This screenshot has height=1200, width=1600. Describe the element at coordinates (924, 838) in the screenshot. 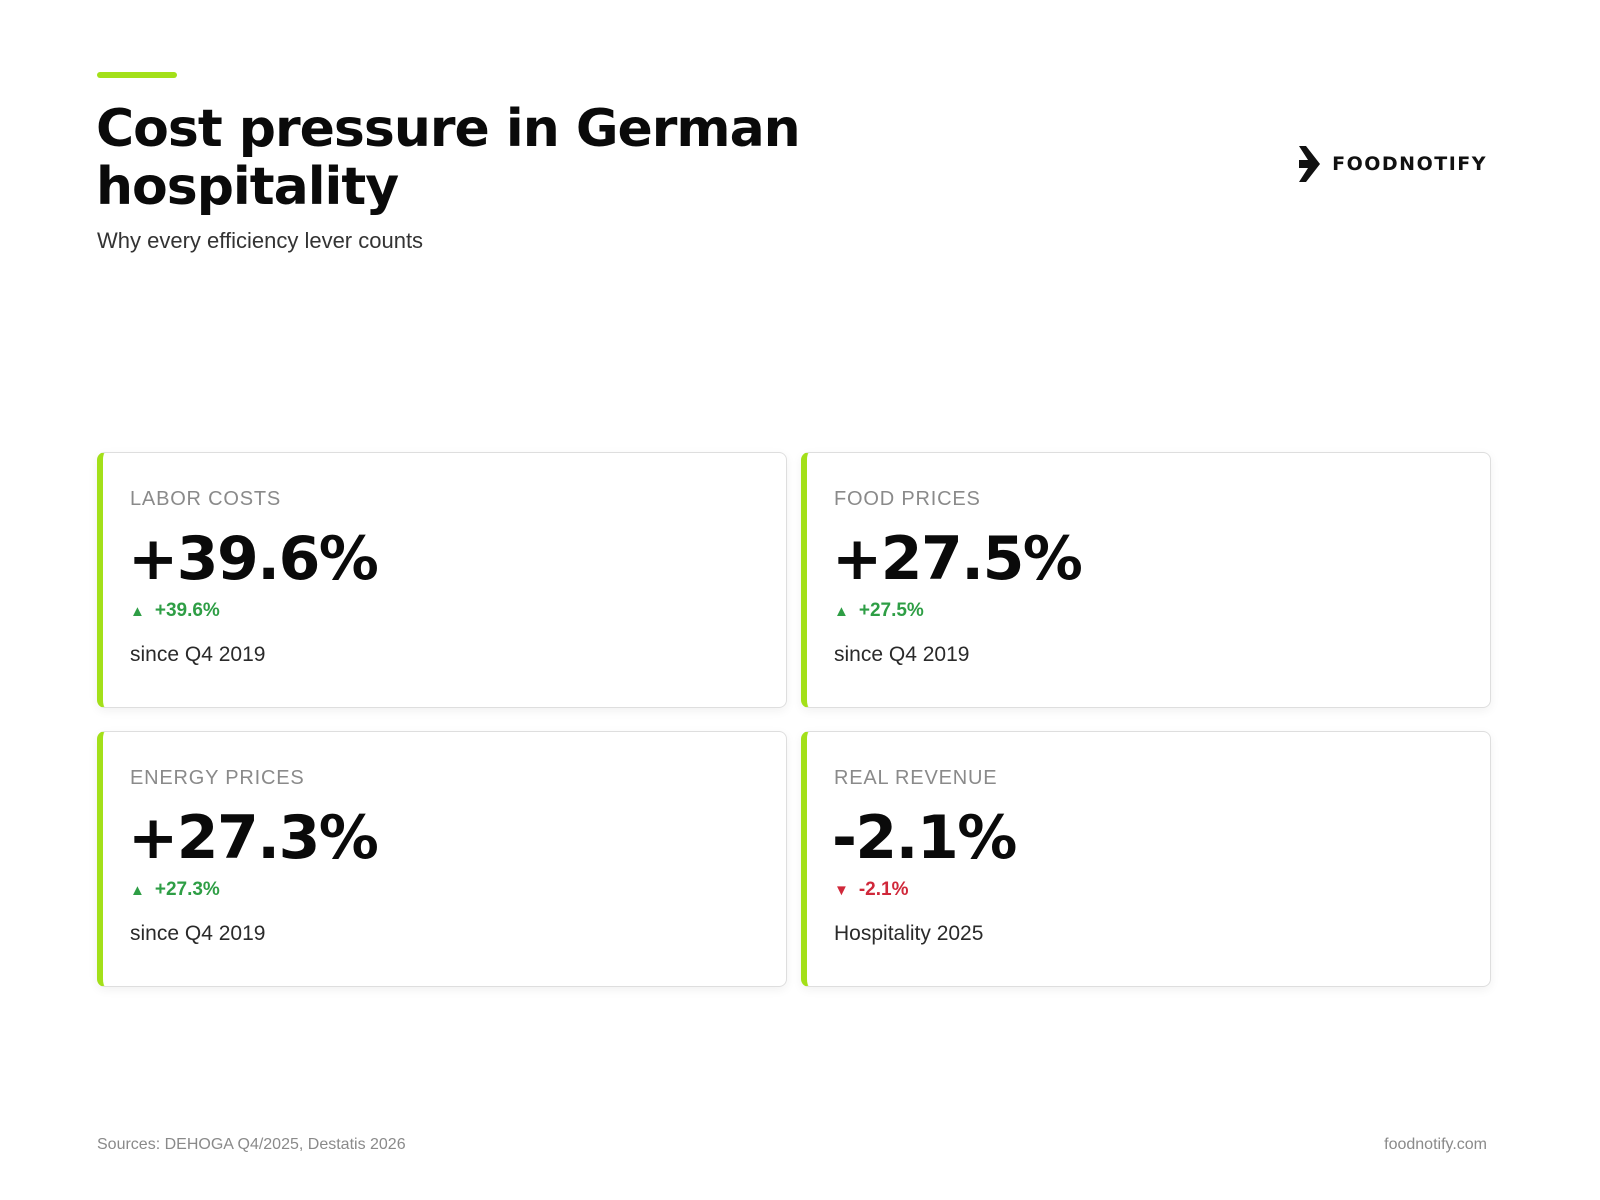

I see `card-value: -2.1%` at that location.